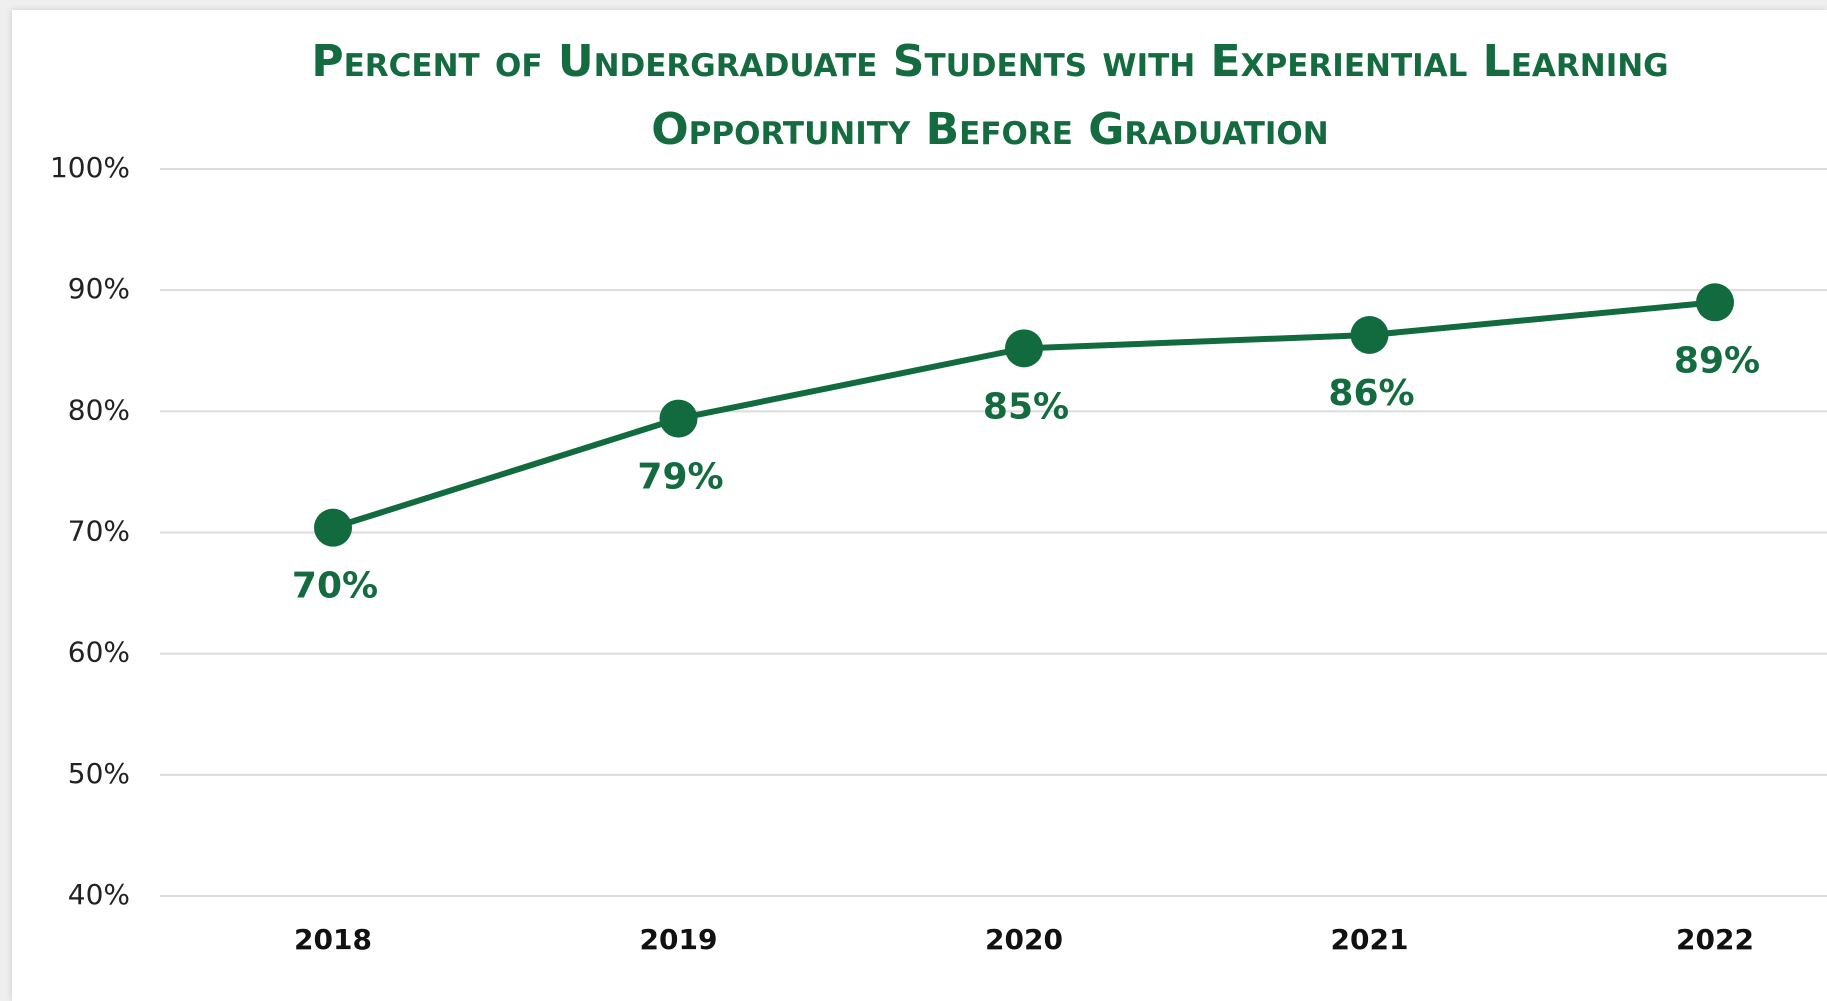 The height and width of the screenshot is (1001, 1827). Describe the element at coordinates (99, 894) in the screenshot. I see `y-tick-label: 40%` at that location.